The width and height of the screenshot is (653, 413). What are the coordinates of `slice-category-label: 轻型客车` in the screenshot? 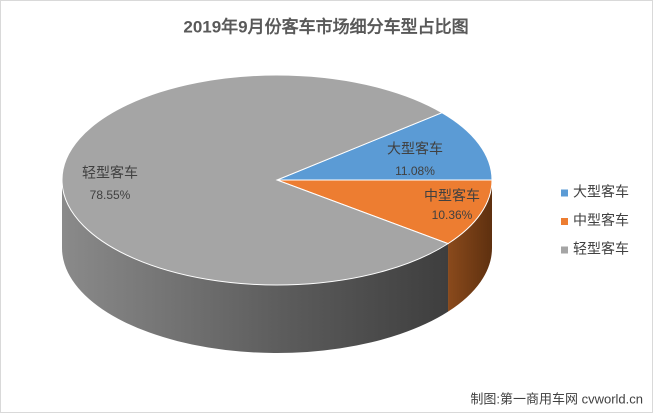 It's located at (110, 173).